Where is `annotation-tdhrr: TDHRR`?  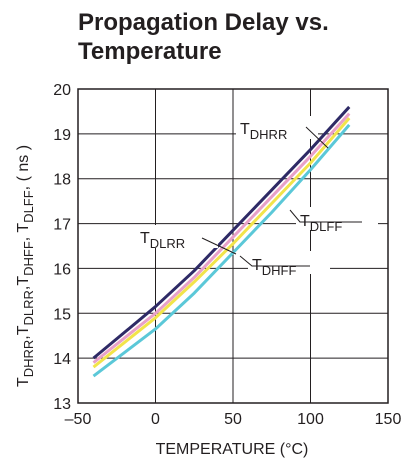 annotation-tdhrr: TDHRR is located at coordinates (263, 131).